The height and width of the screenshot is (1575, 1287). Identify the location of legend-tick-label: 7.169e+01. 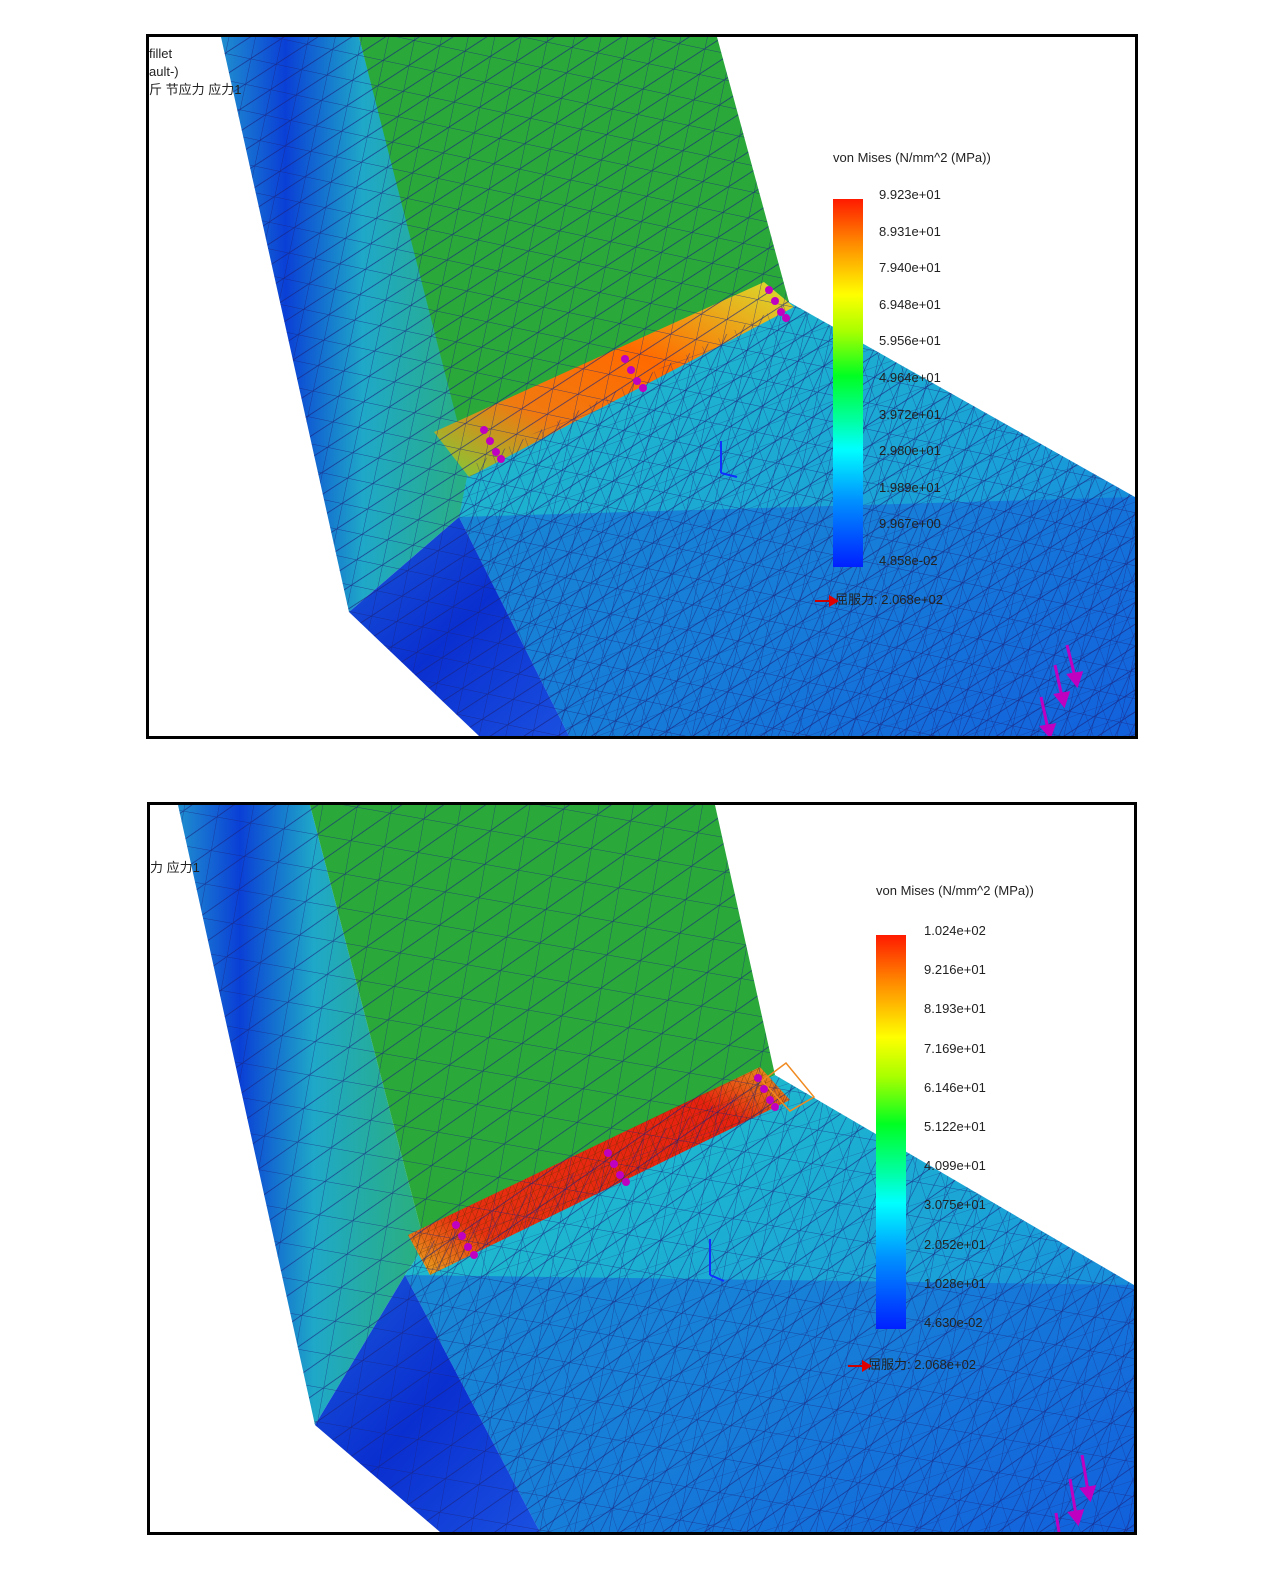
(955, 1048).